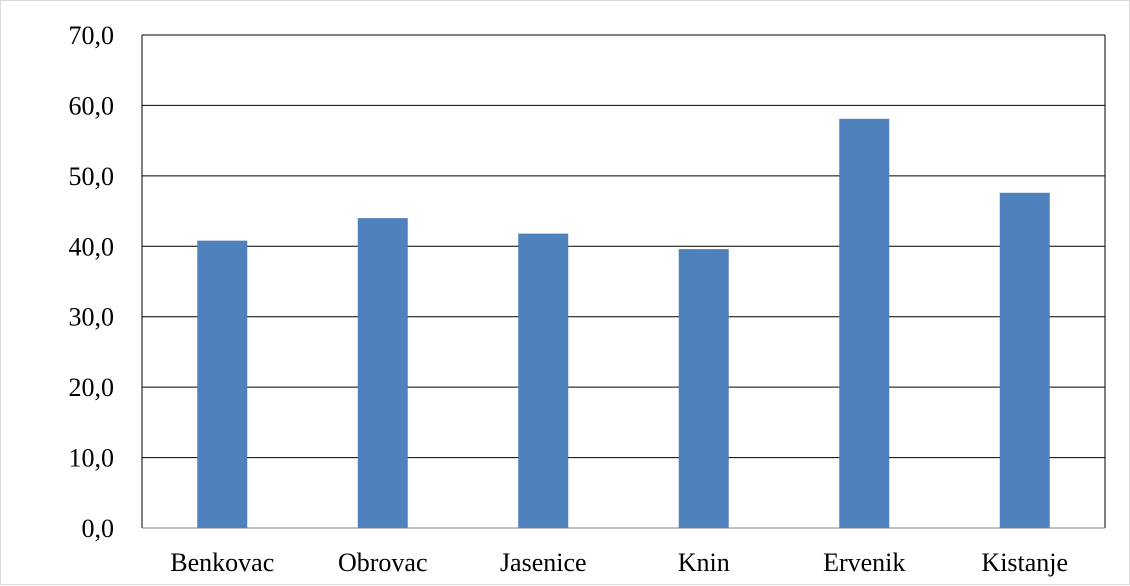 This screenshot has height=586, width=1130. Describe the element at coordinates (543, 562) in the screenshot. I see `x-category-label: Jasenice` at that location.